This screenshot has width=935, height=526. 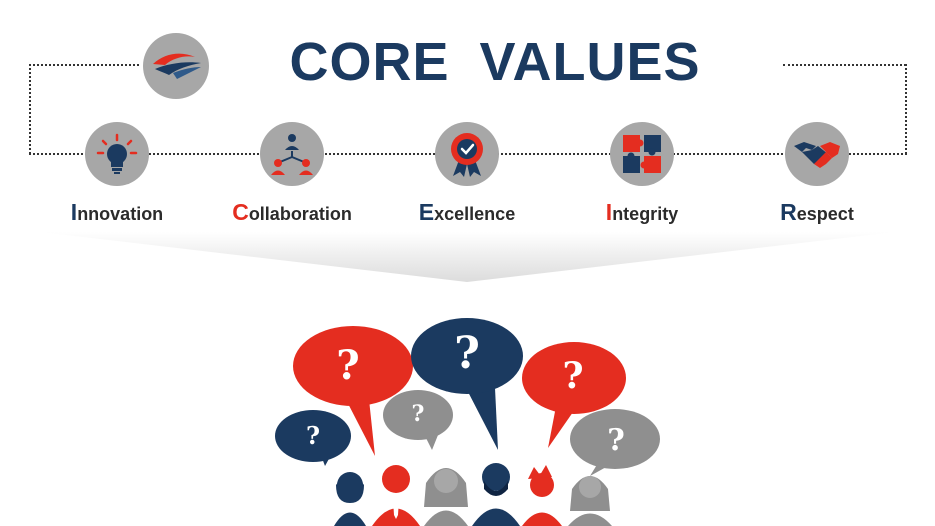 I want to click on award-badge-icon, so click(x=467, y=155).